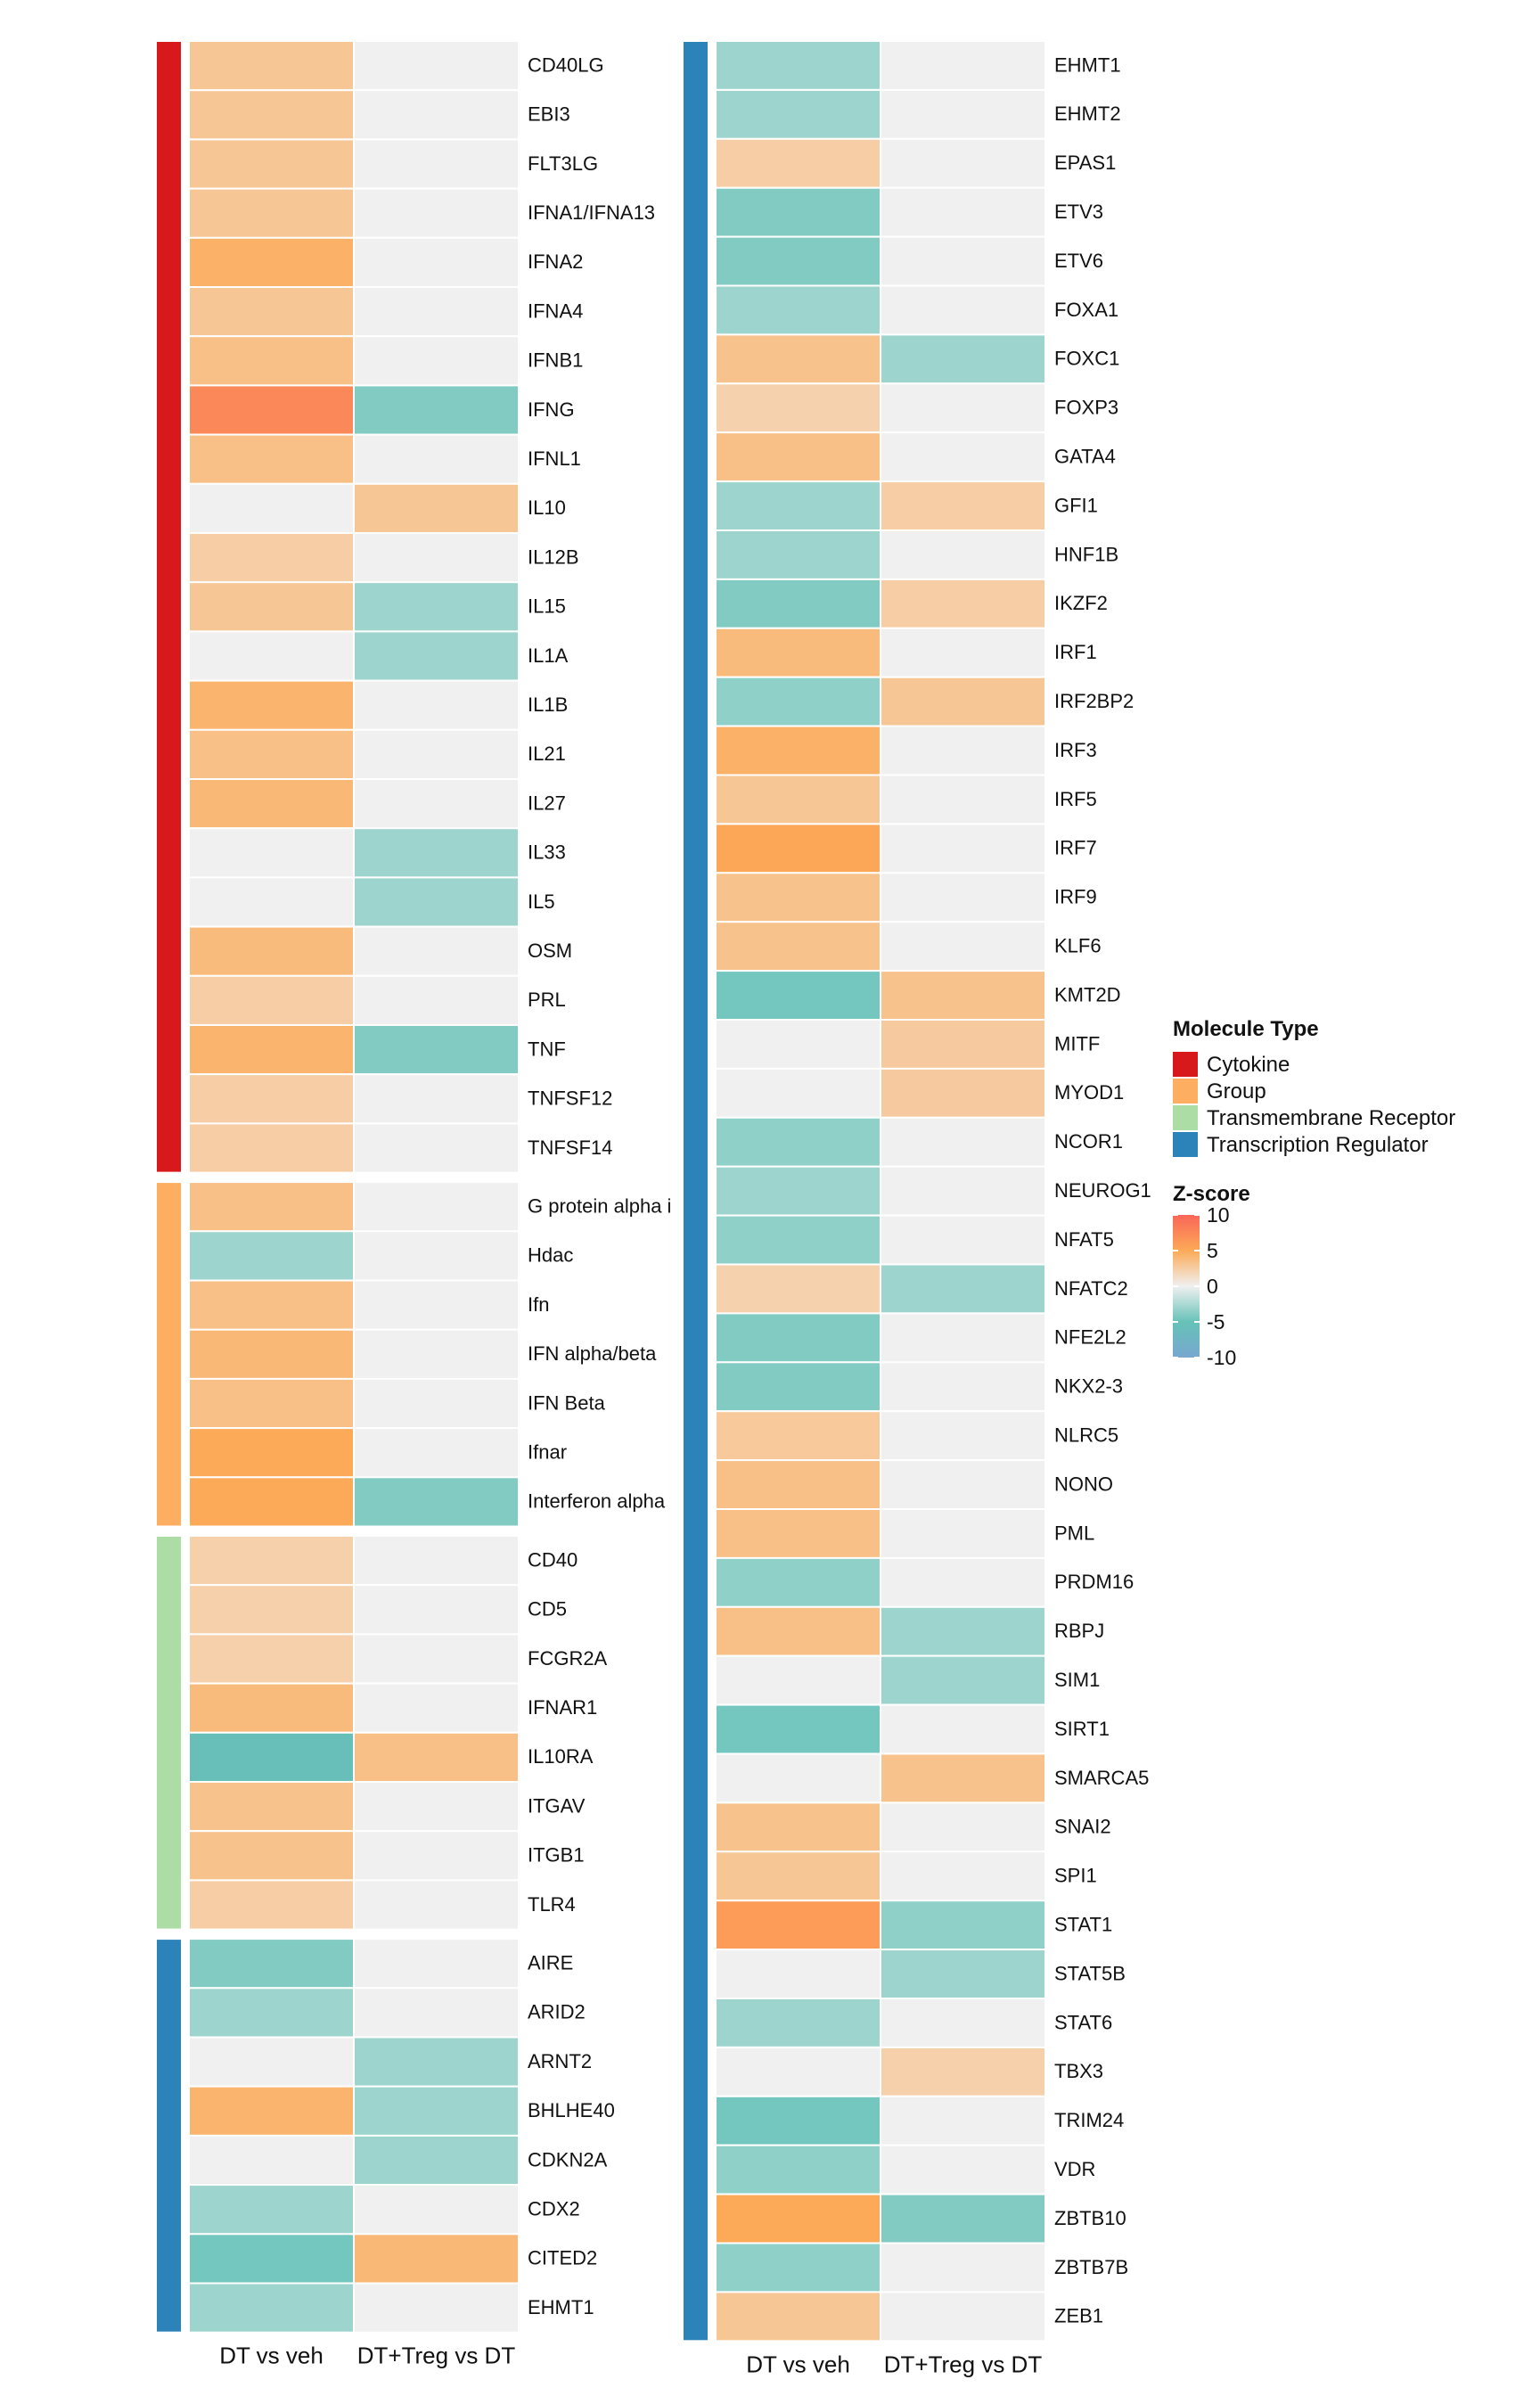 This screenshot has width=1540, height=2396. I want to click on row-label-ncor1: NCOR1, so click(1088, 1142).